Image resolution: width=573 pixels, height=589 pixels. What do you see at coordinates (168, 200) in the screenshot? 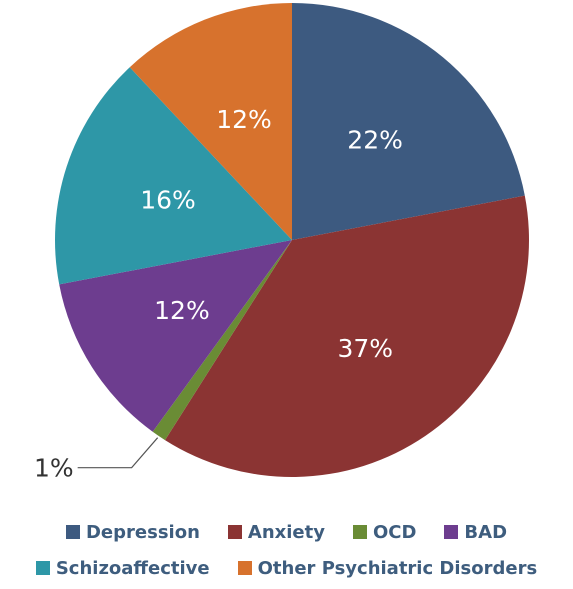
I see `slice-label-schizoaffective: 16%` at bounding box center [168, 200].